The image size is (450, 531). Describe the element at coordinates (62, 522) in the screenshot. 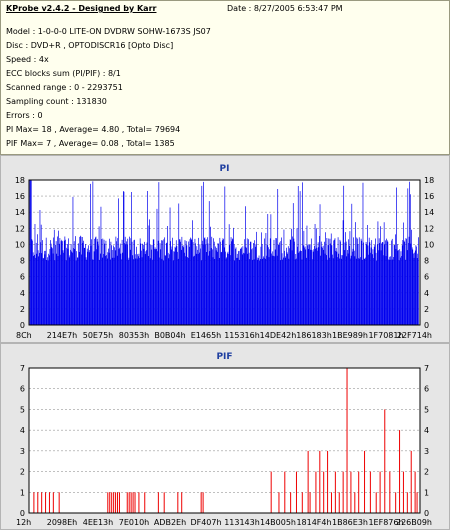

I see `x-tick-label: 2098Eh` at that location.